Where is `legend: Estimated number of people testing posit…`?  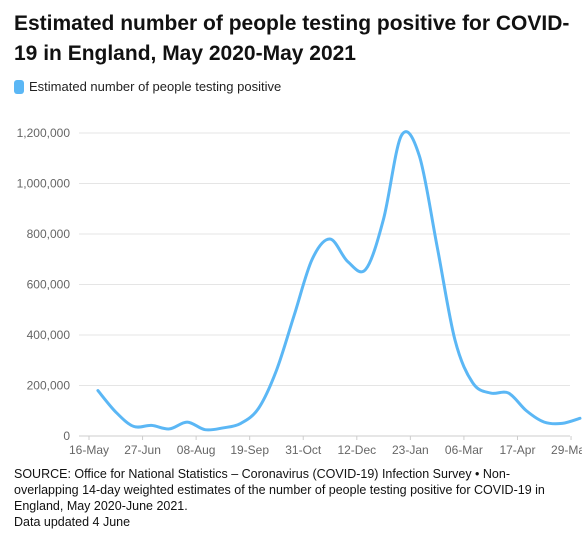 legend: Estimated number of people testing posit… is located at coordinates (147, 86).